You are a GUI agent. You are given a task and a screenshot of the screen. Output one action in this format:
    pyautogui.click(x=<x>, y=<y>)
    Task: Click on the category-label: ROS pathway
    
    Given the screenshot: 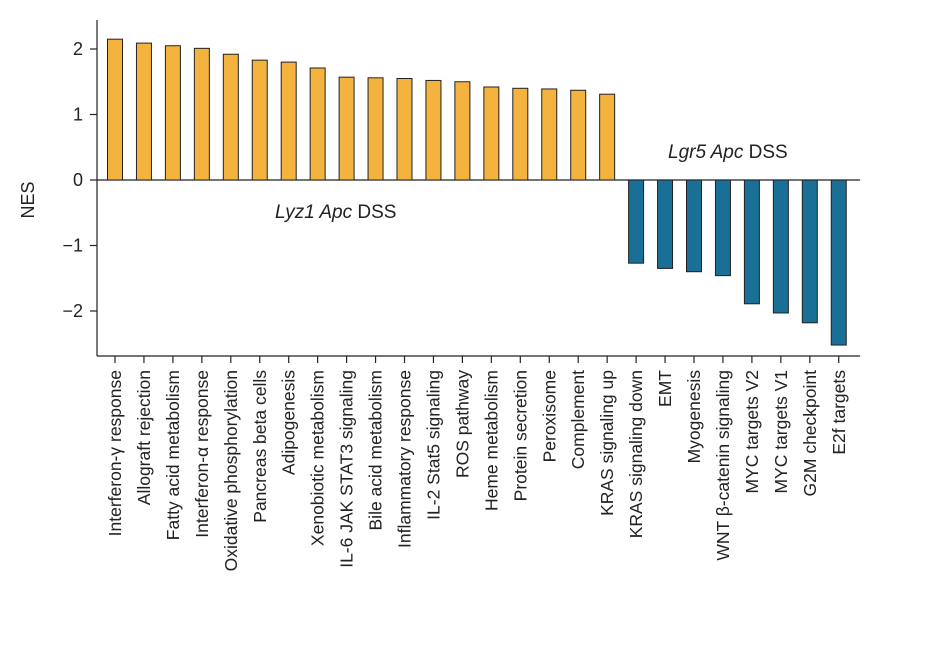 What is the action you would take?
    pyautogui.click(x=462, y=424)
    